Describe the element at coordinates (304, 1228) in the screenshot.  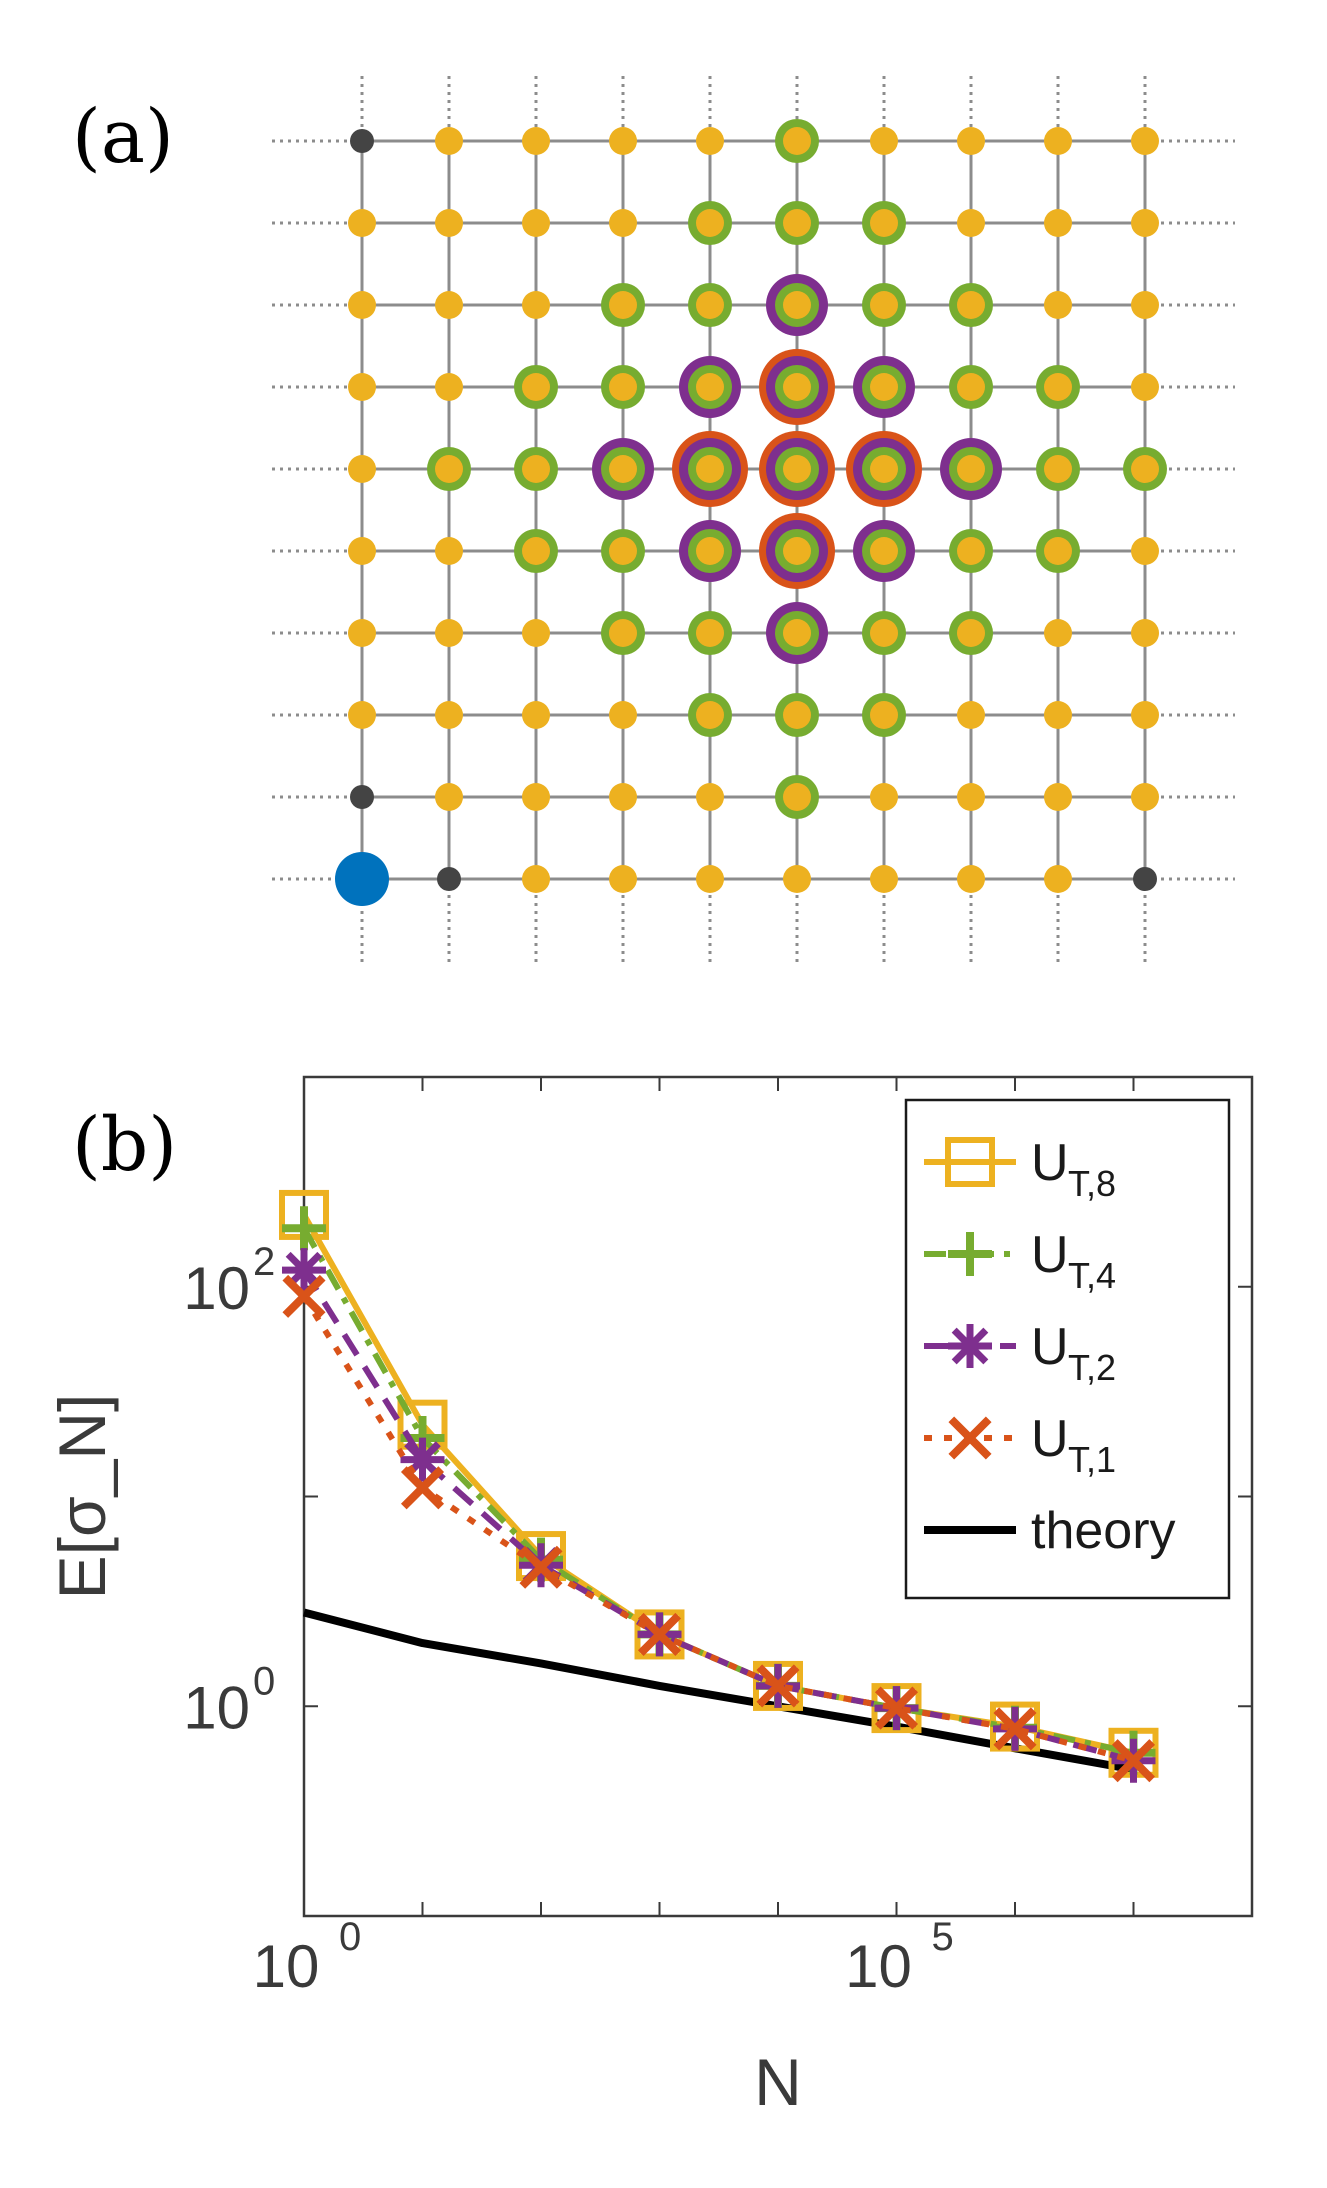
I see `marker-plus` at that location.